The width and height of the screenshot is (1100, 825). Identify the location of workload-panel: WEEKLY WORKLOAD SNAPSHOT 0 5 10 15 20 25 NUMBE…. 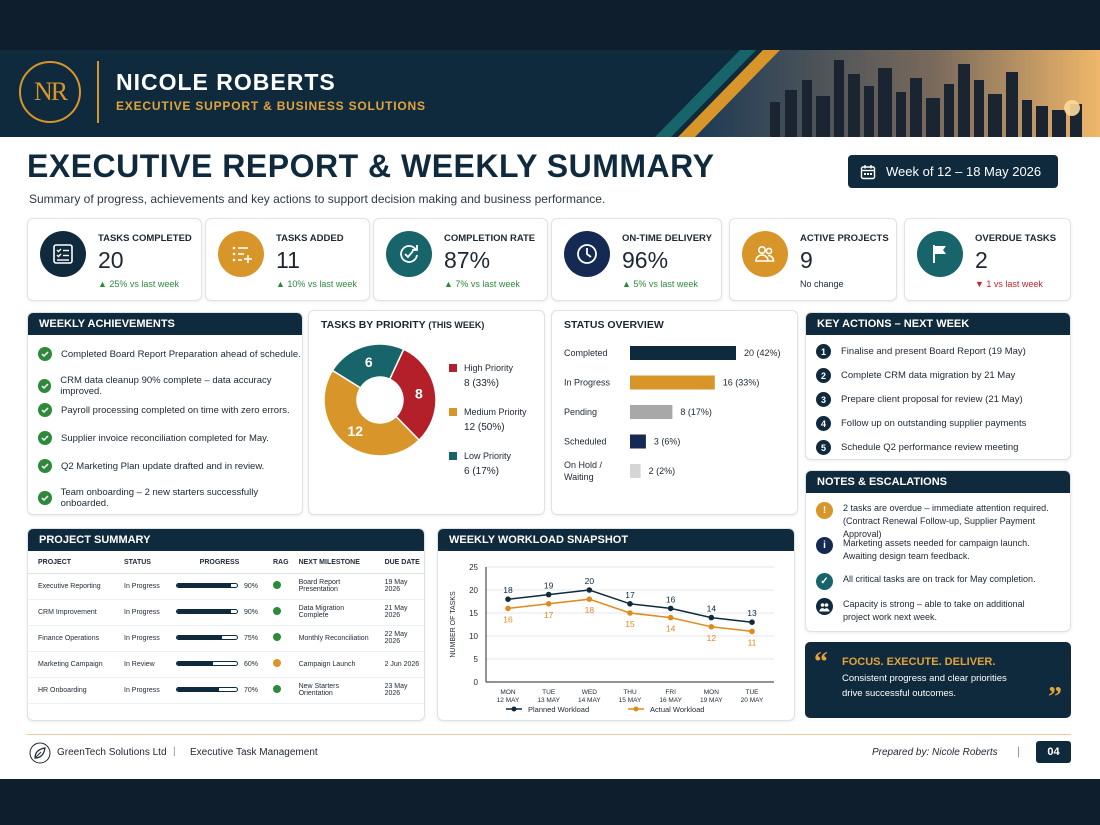
(616, 624).